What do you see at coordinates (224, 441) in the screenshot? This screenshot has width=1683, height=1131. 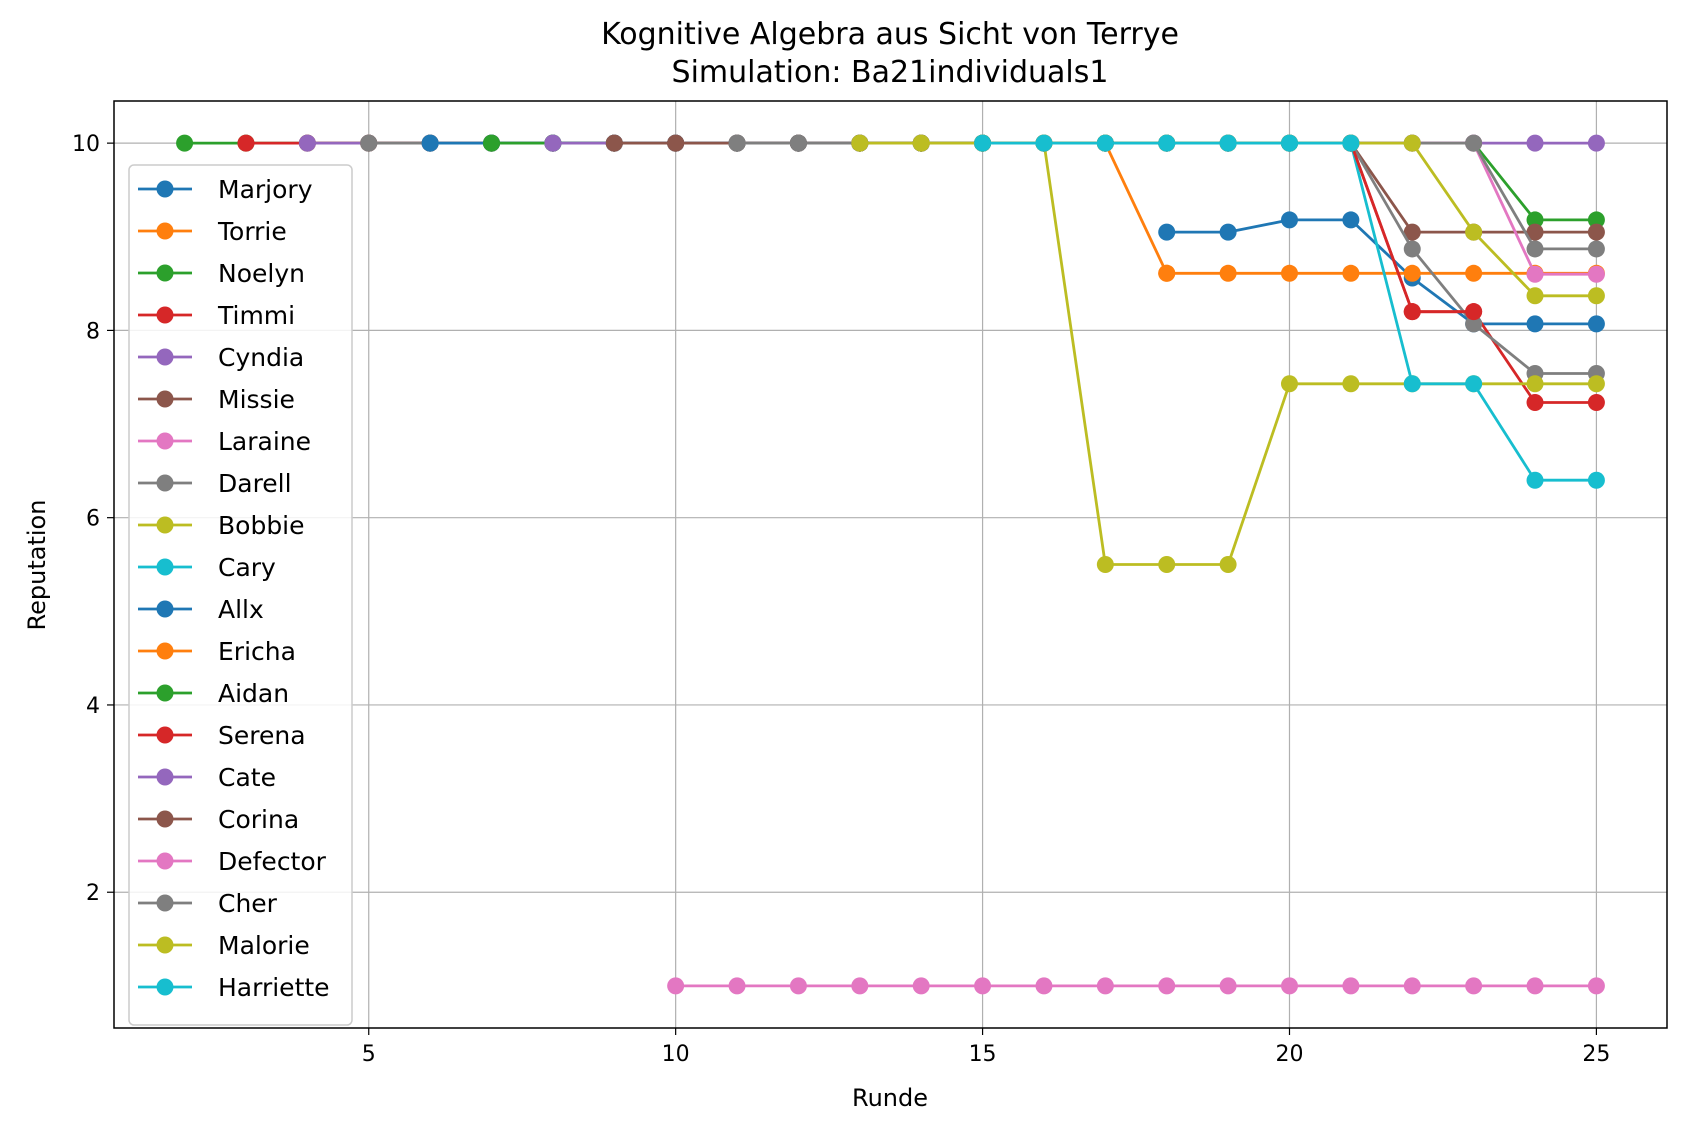 I see `legend-entry: Laraine` at bounding box center [224, 441].